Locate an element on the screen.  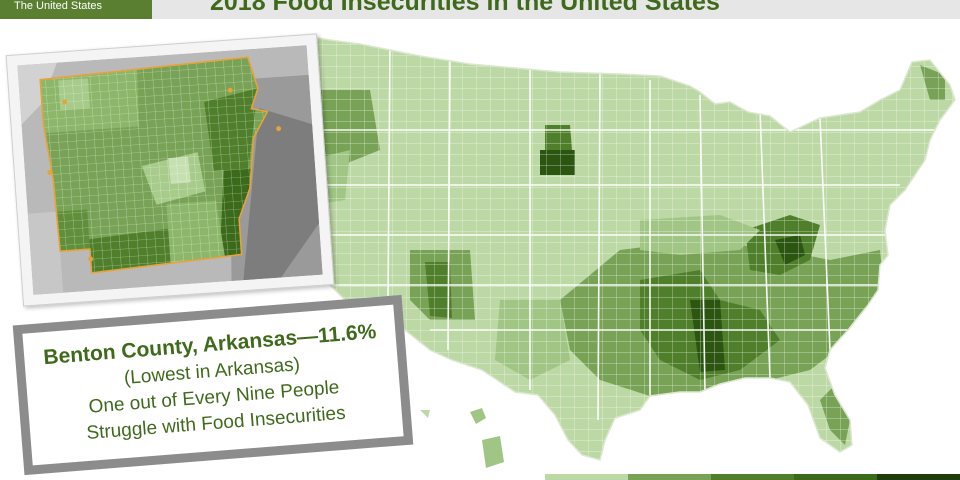
color-legend is located at coordinates (752, 477).